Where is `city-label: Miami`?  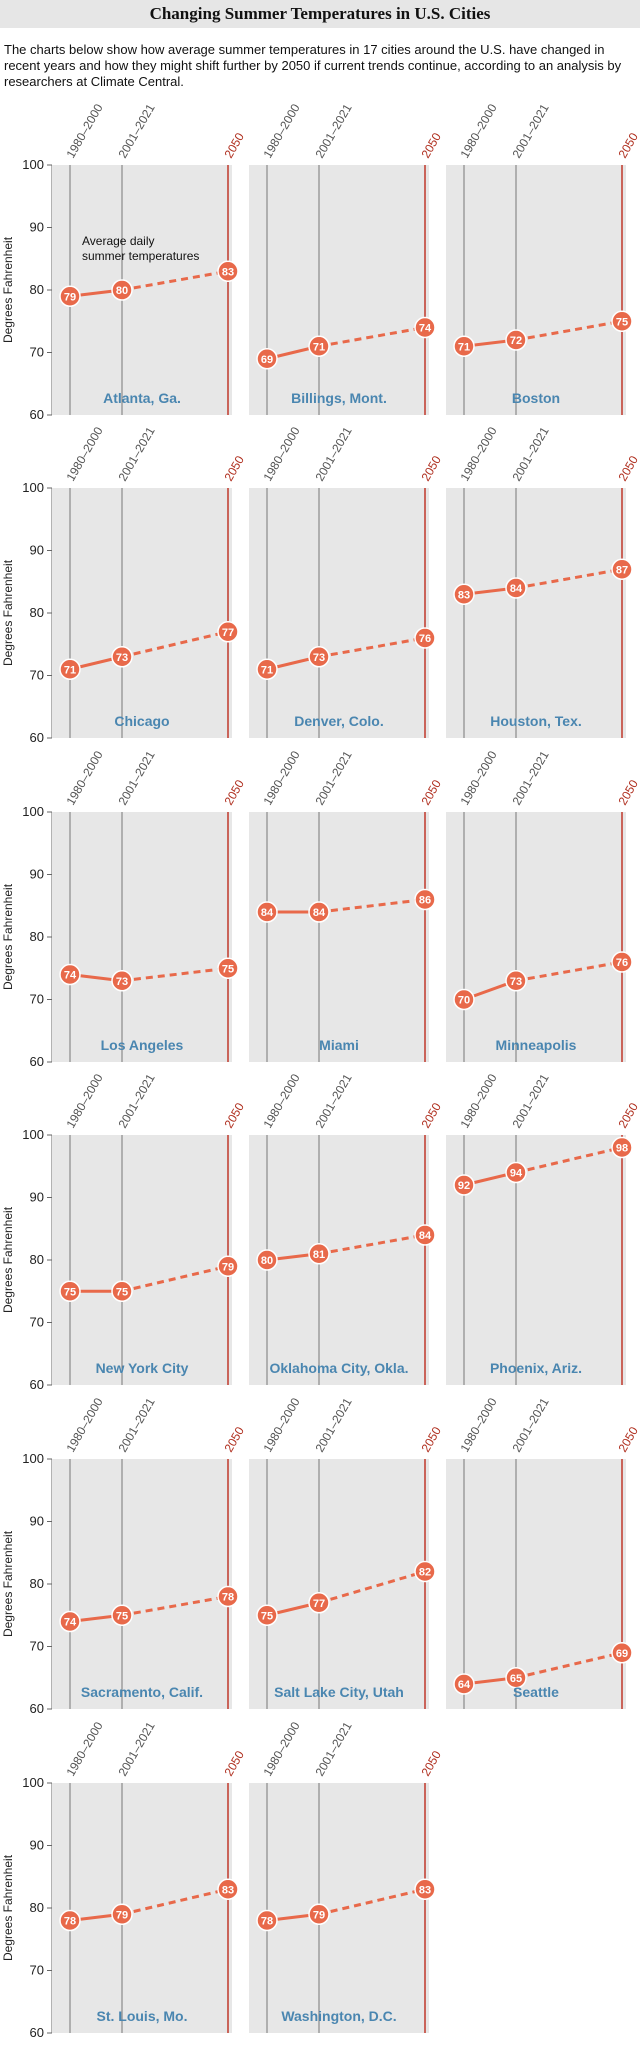 city-label: Miami is located at coordinates (339, 1045).